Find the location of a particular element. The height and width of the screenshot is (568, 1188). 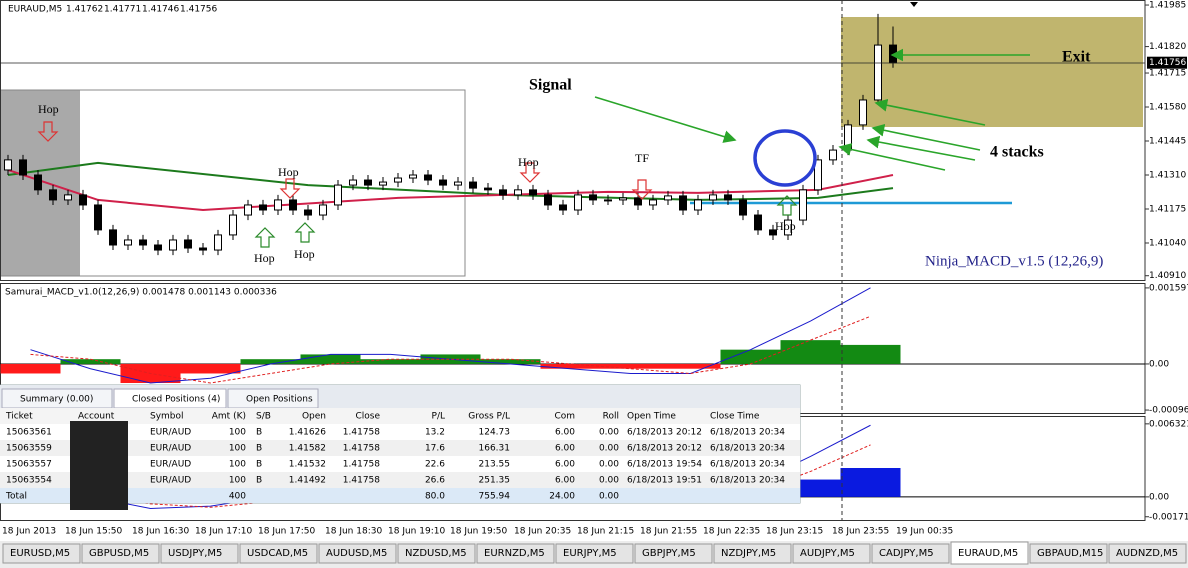

symbol-tab-label: EURNZD,M5 is located at coordinates (514, 553).